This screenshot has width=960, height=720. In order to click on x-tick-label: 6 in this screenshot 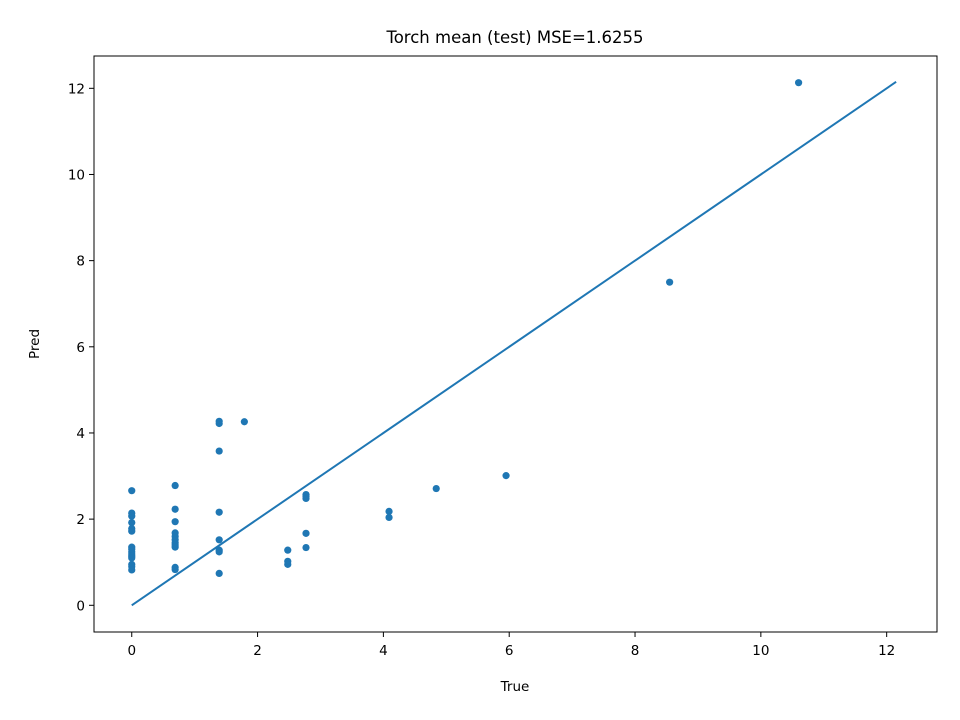, I will do `click(509, 651)`.